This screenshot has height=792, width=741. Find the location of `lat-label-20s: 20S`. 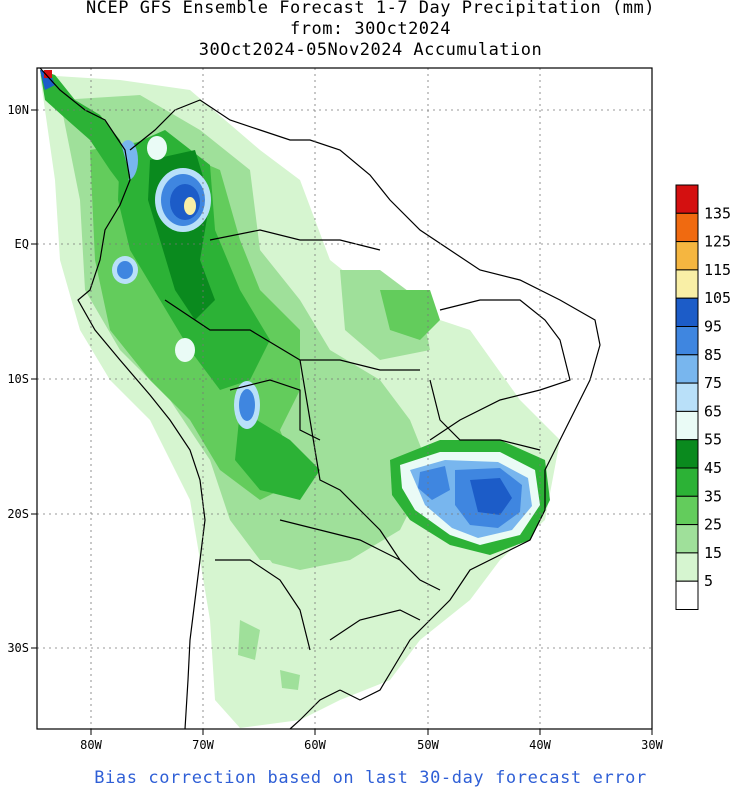

lat-label-20s: 20S is located at coordinates (18, 514).